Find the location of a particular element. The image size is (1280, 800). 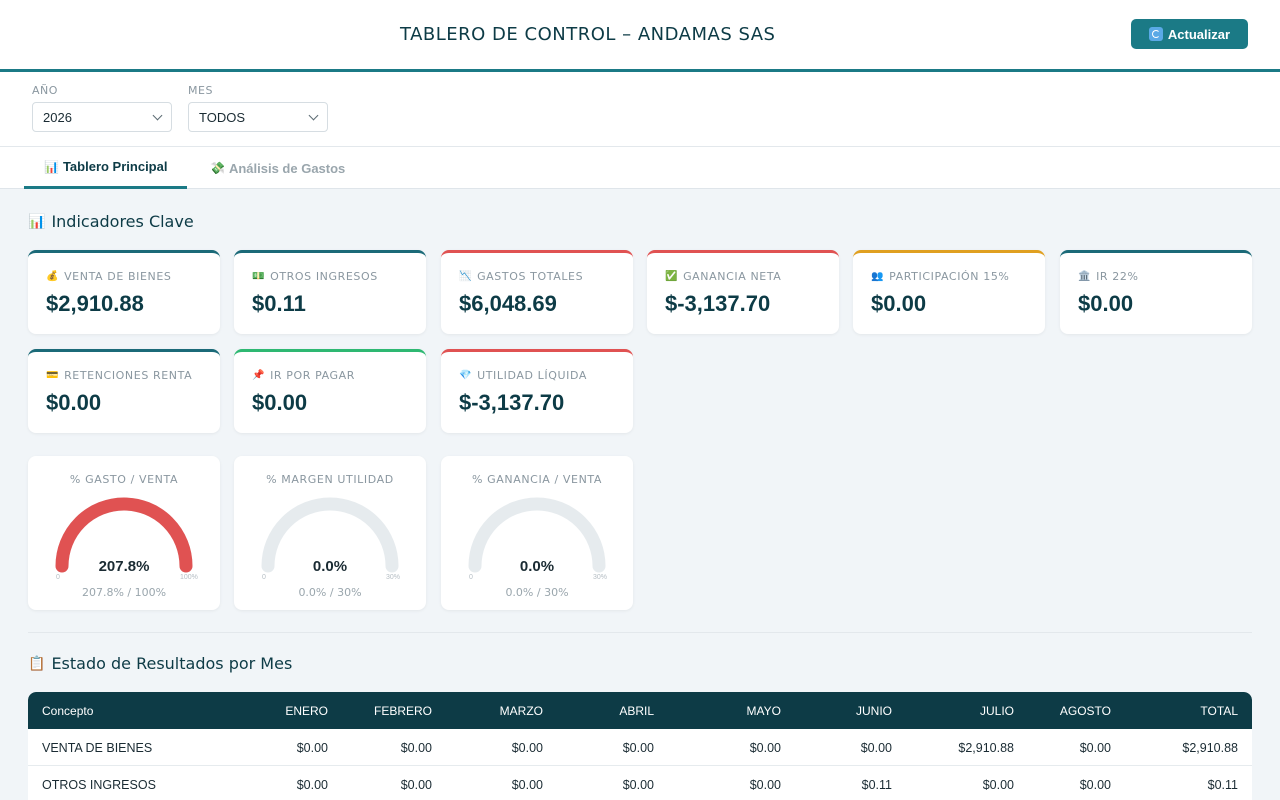

divider is located at coordinates (640, 632).